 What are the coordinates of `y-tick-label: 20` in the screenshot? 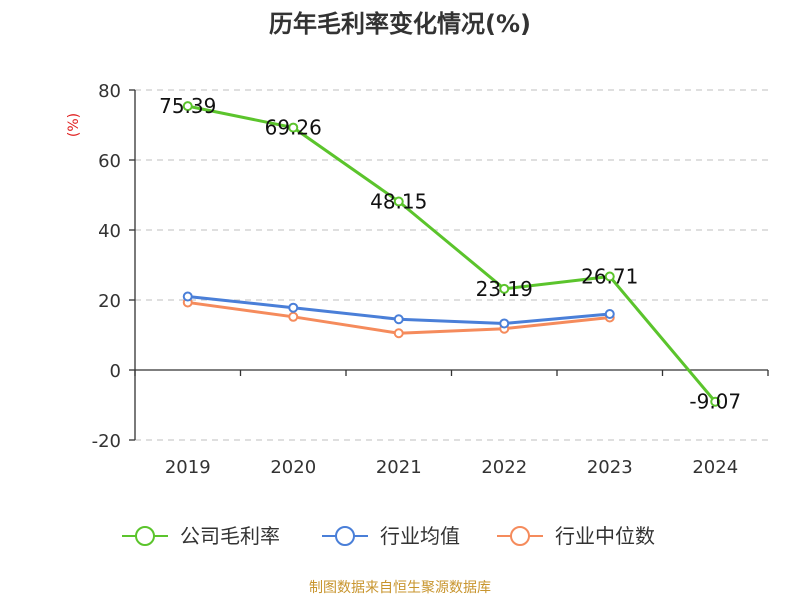 It's located at (109, 301).